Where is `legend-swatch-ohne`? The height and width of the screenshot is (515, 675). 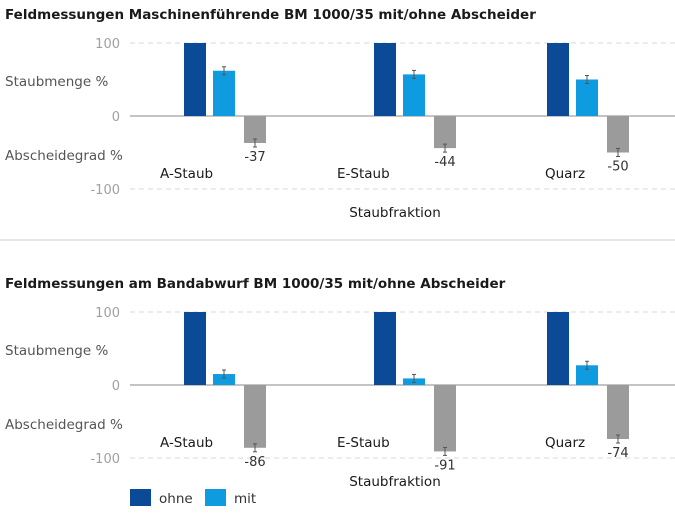 legend-swatch-ohne is located at coordinates (140, 497).